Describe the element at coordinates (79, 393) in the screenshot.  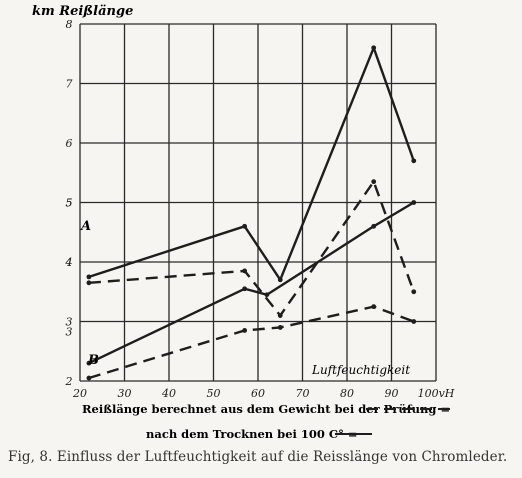
I see `x-tick-label: 20` at that location.